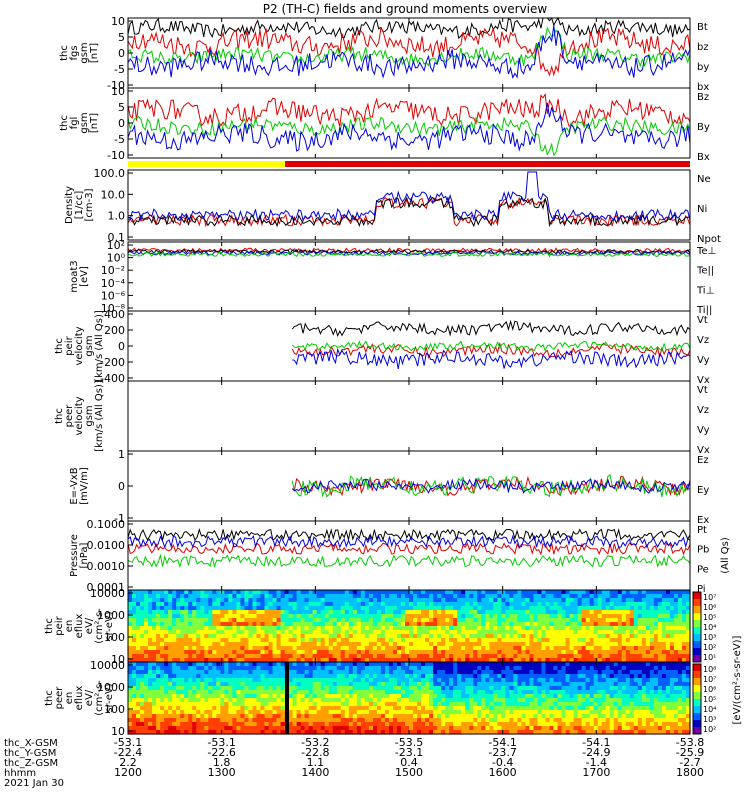 The height and width of the screenshot is (800, 750). I want to click on series-Pe, so click(409, 561).